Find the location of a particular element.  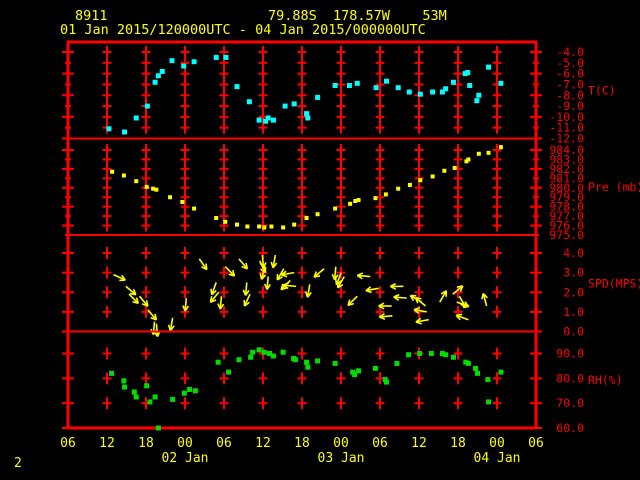

hour-label: 06 is located at coordinates (380, 443).